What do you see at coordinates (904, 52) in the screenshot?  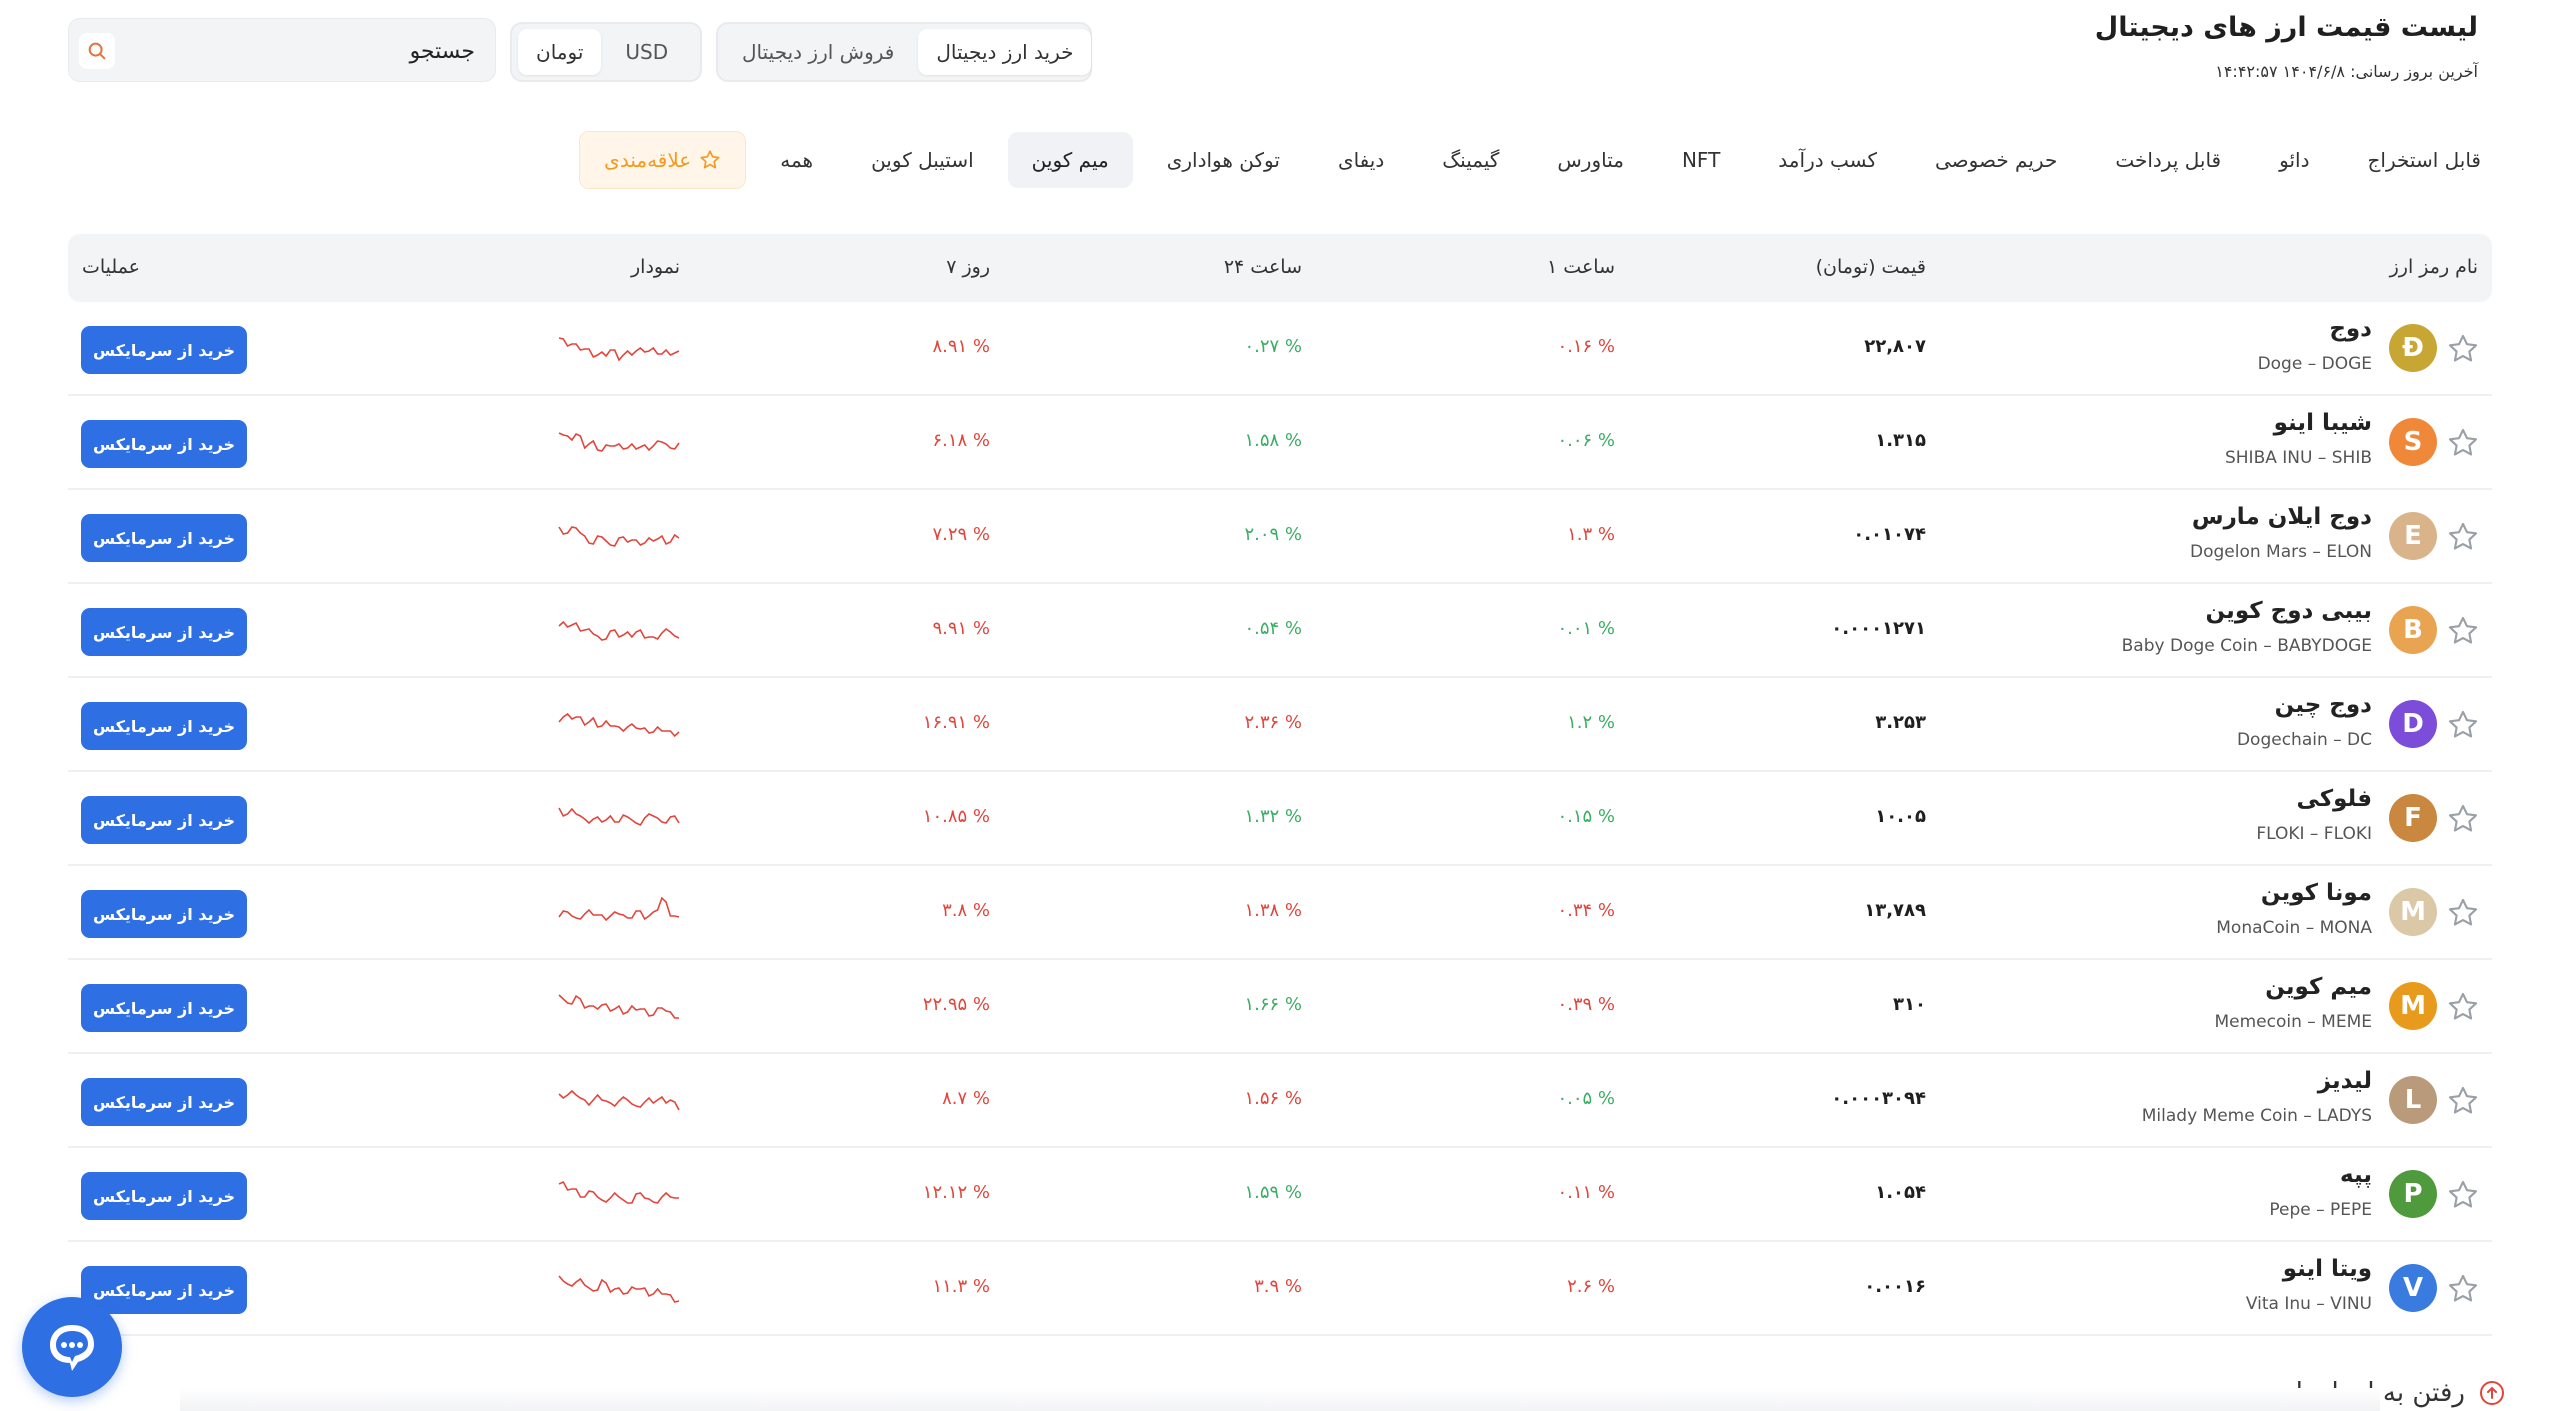 I see `trade-toggle: فروش ارز دیجیتال خرید ارز دیجیتال` at bounding box center [904, 52].